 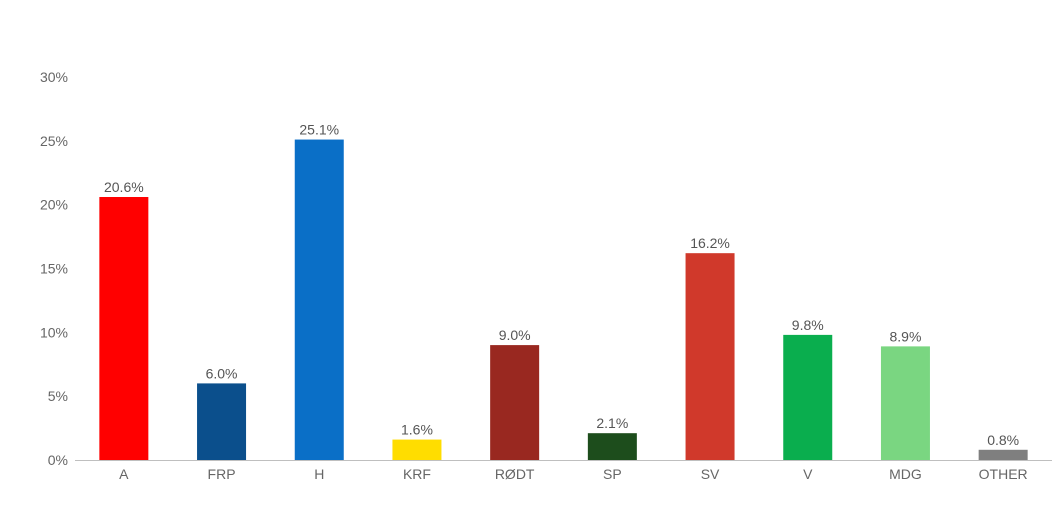 I want to click on bar-a, so click(x=124, y=329).